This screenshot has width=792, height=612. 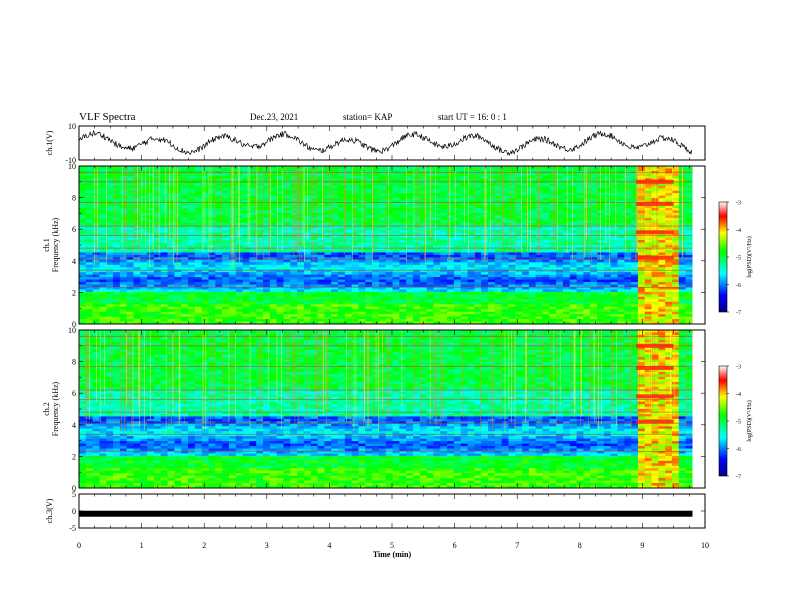 What do you see at coordinates (79, 545) in the screenshot?
I see `x-tick-label: 0` at bounding box center [79, 545].